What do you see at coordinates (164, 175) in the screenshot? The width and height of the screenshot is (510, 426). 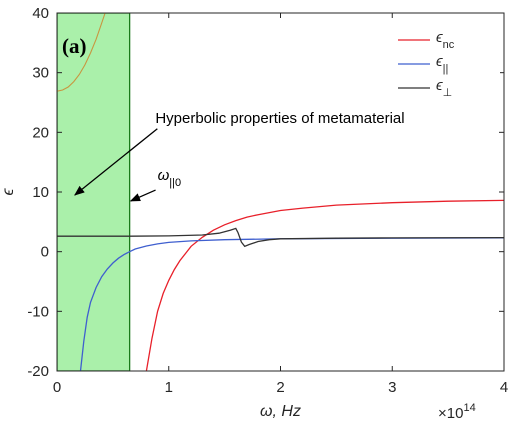 I see `omega-symbol: ω` at bounding box center [164, 175].